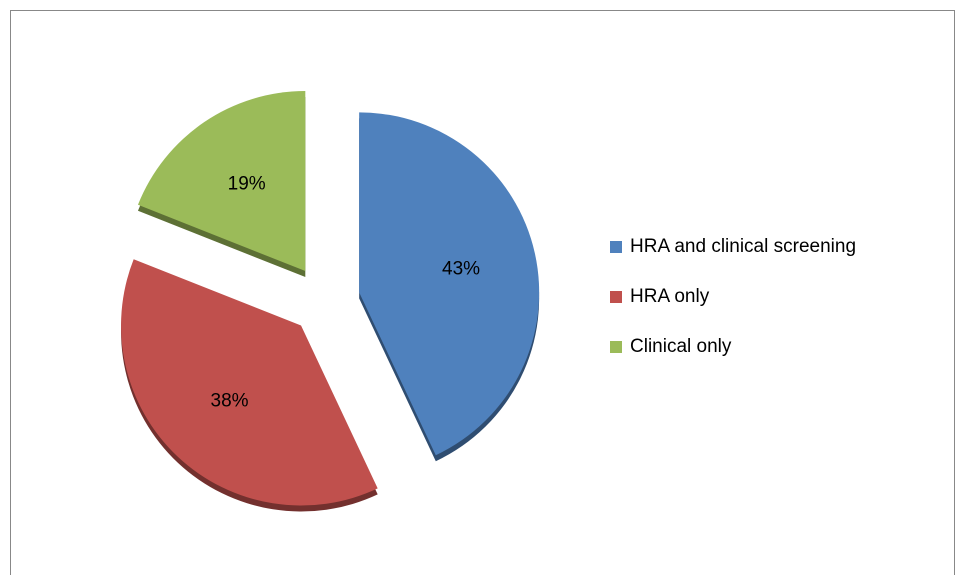  Describe the element at coordinates (247, 184) in the screenshot. I see `data-label: 19%` at that location.